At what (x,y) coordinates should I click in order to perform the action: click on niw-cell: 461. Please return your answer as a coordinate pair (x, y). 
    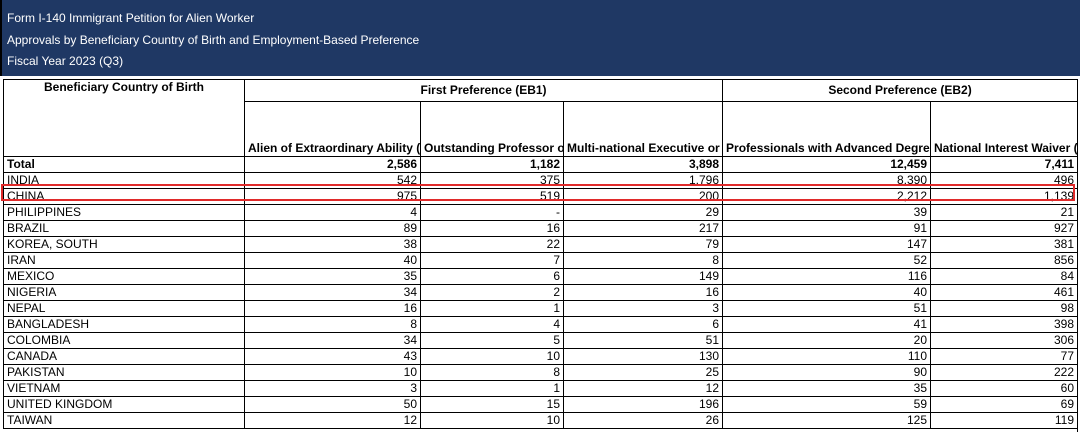
    Looking at the image, I should click on (1004, 292).